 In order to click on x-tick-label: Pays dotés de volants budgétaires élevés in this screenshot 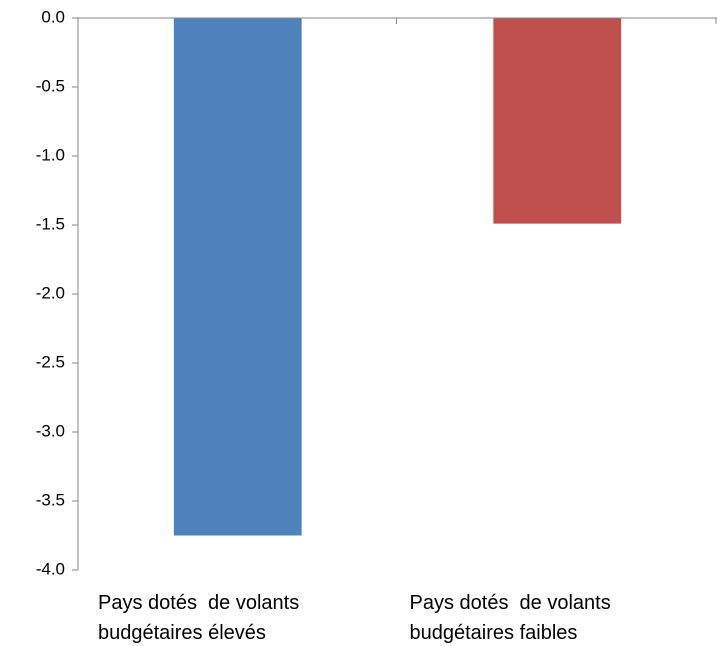, I will do `click(201, 618)`.